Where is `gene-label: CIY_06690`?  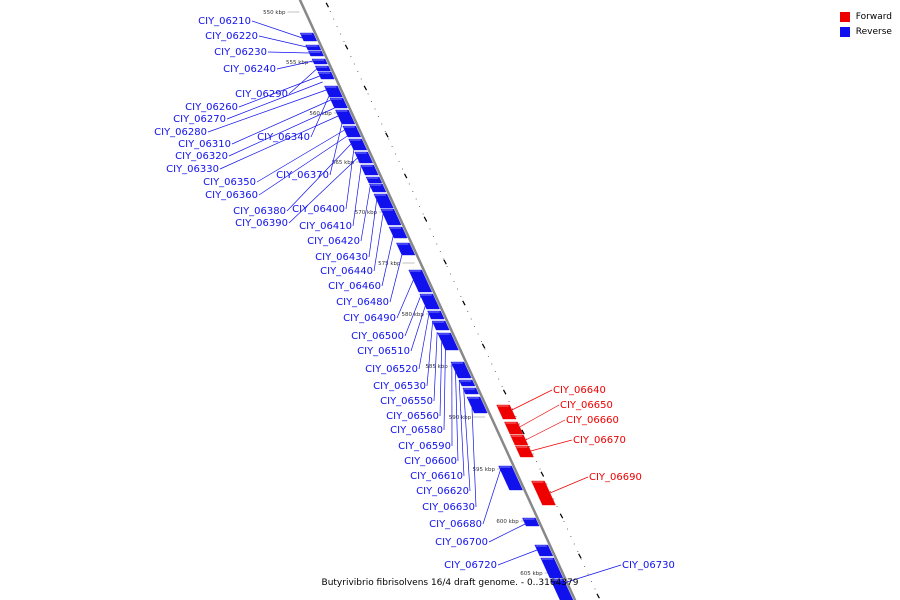
gene-label: CIY_06690 is located at coordinates (615, 477).